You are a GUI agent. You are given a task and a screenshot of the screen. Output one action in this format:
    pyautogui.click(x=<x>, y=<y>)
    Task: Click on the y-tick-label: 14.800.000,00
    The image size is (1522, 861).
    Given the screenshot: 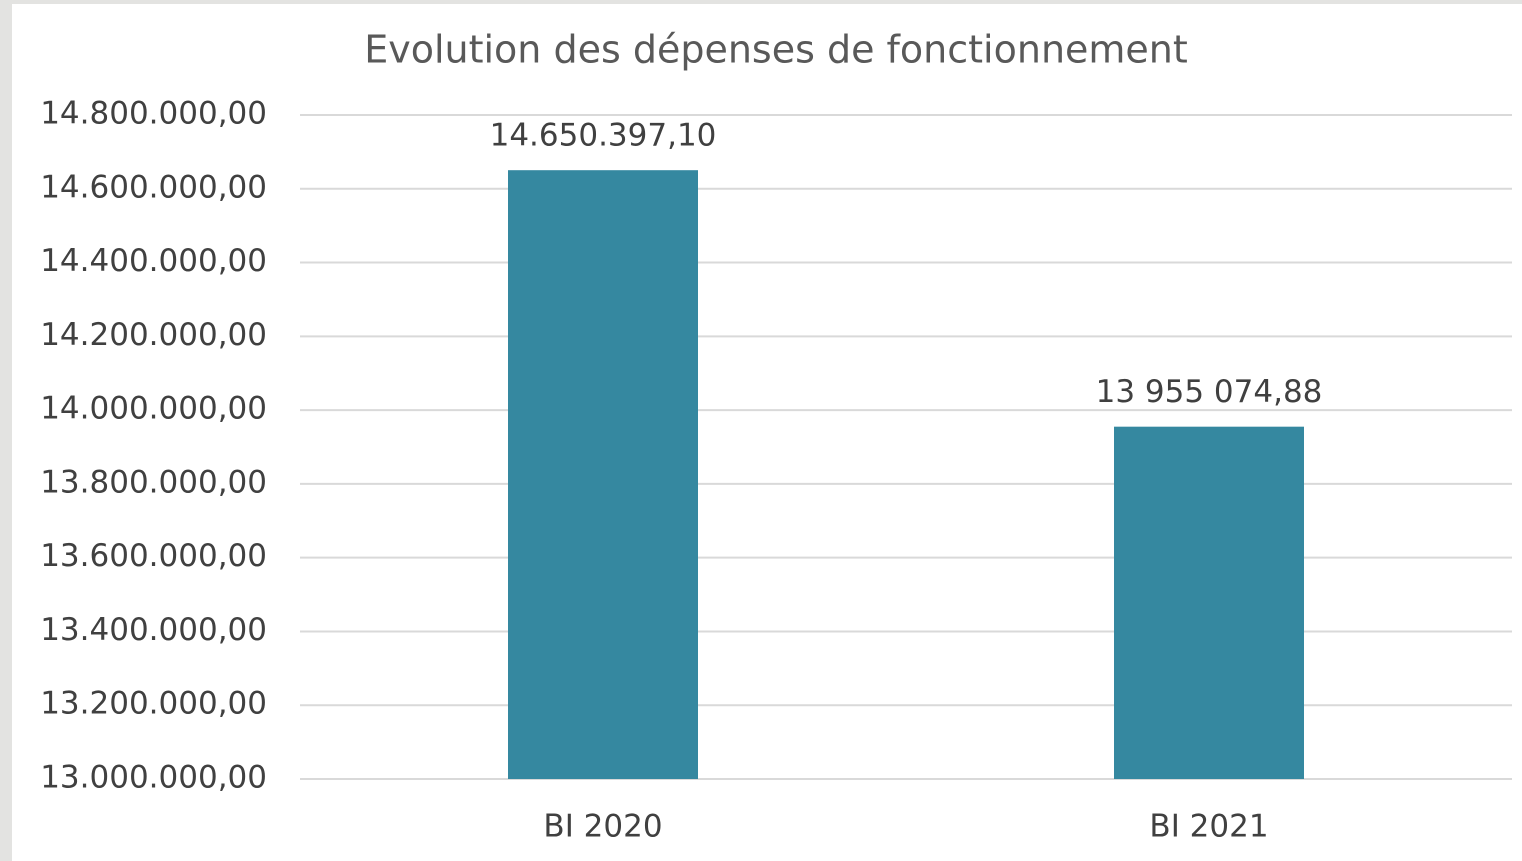 What is the action you would take?
    pyautogui.click(x=153, y=114)
    